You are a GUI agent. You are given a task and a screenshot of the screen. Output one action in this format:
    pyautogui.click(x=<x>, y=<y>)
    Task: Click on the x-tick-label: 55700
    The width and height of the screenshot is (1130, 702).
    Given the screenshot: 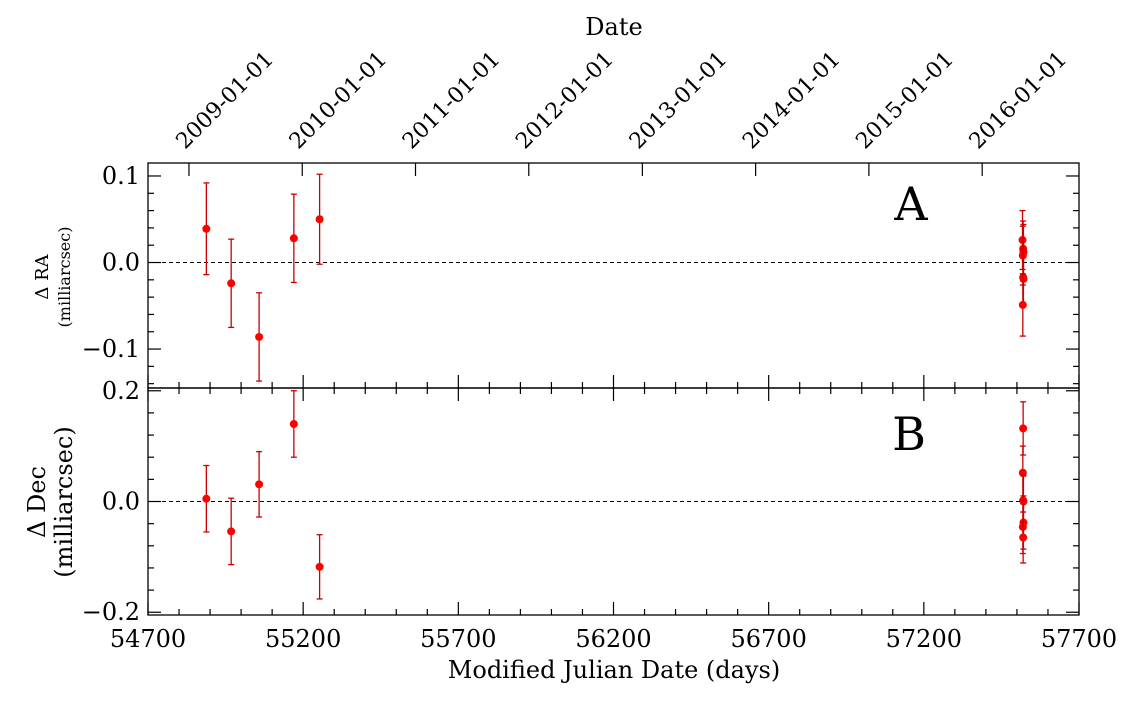 What is the action you would take?
    pyautogui.click(x=458, y=639)
    